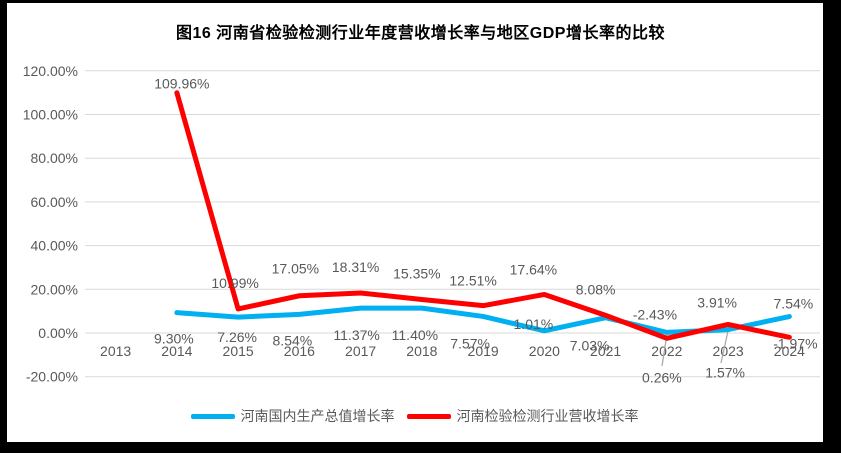 The height and width of the screenshot is (453, 841). Describe the element at coordinates (295, 269) in the screenshot. I see `data-label: 17.05%` at that location.